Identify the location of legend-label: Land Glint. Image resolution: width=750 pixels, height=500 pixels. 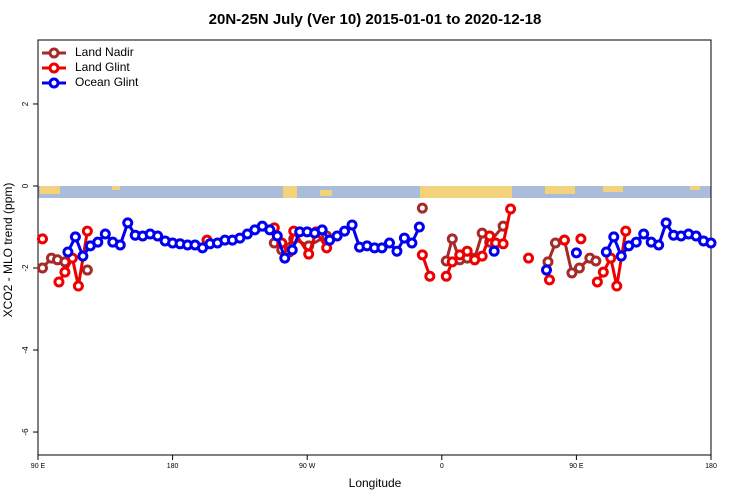
(102, 67).